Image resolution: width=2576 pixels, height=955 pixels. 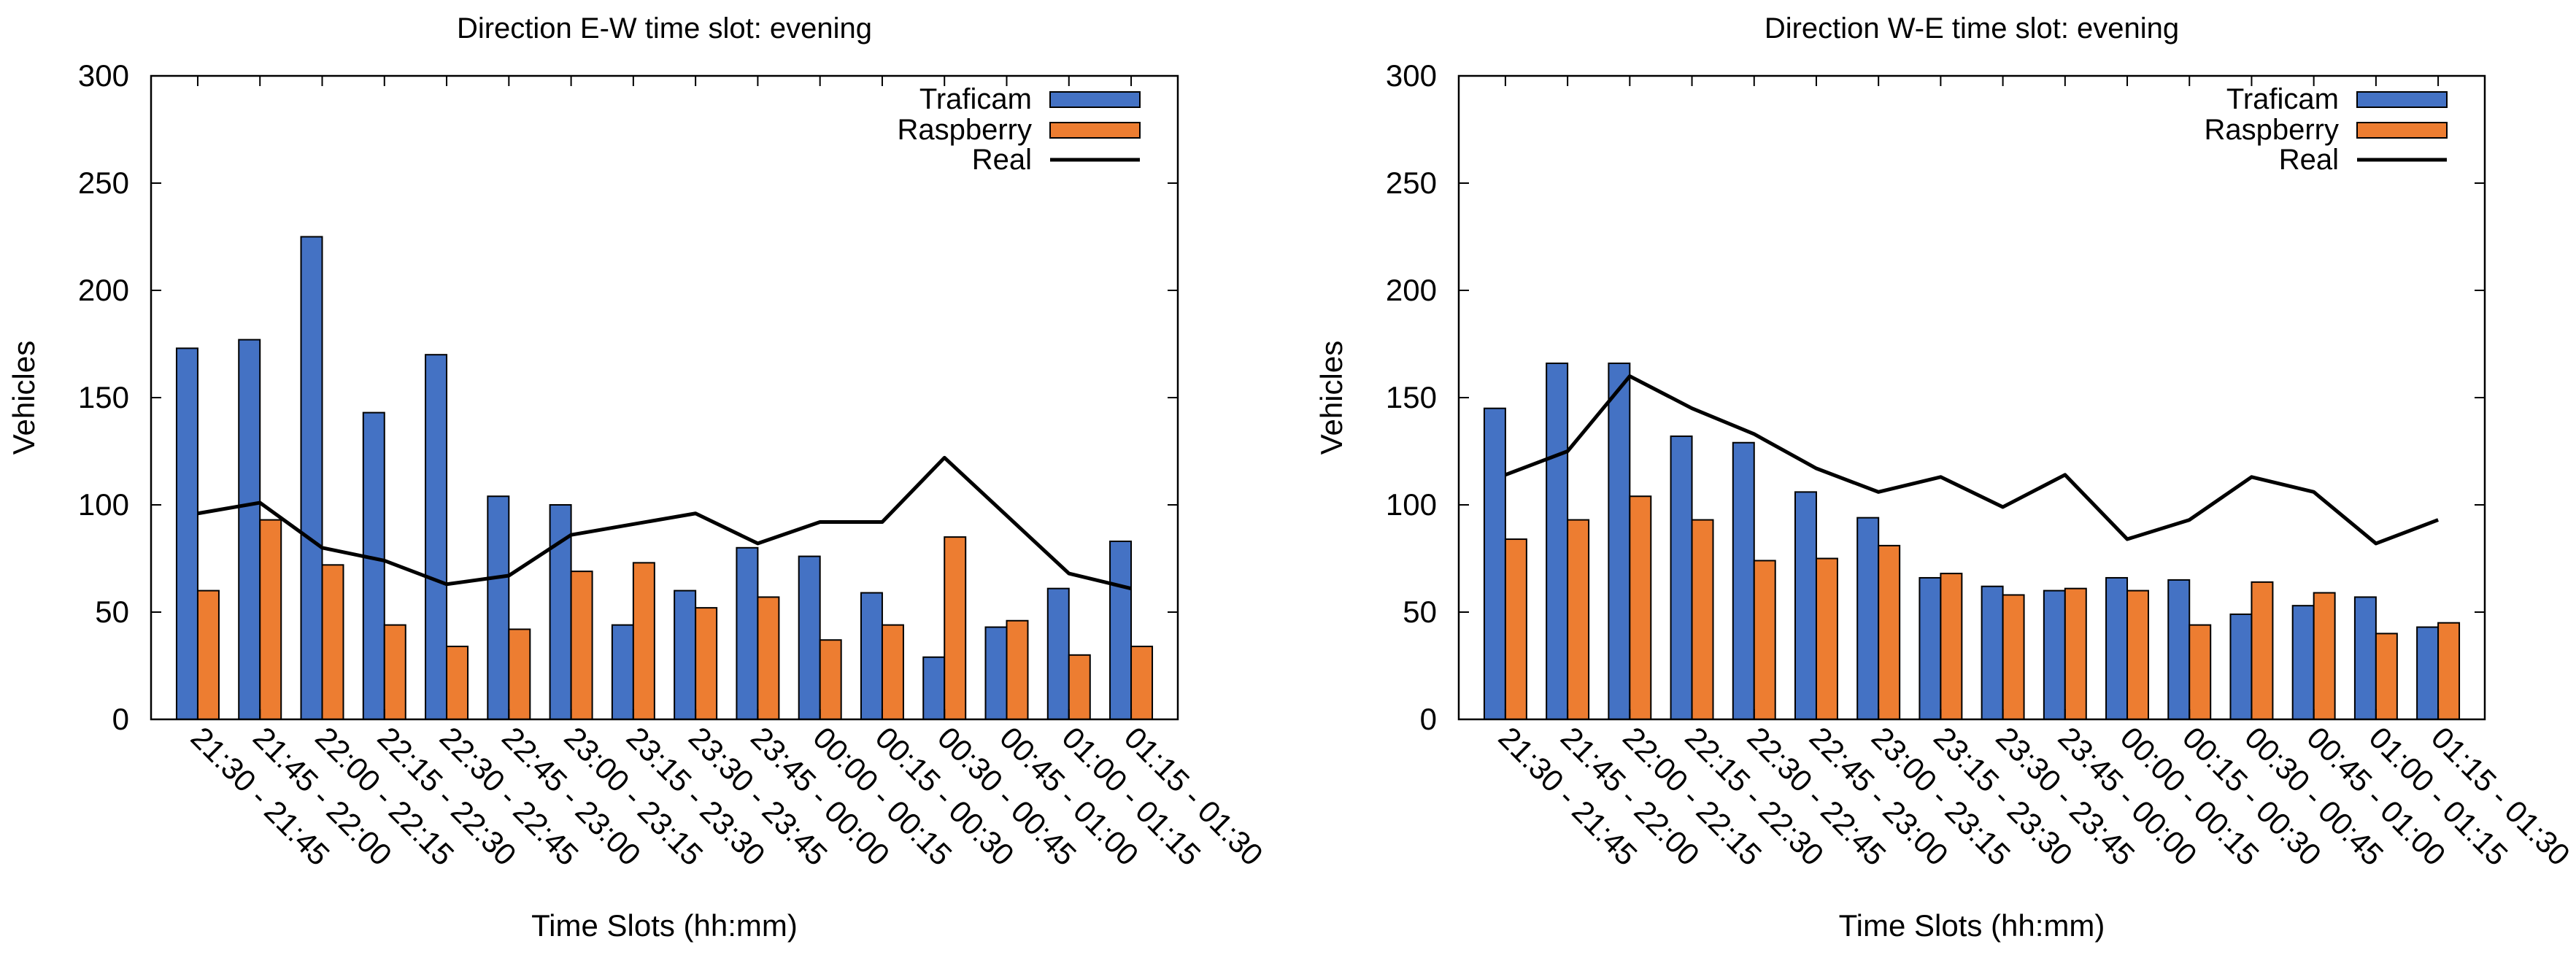 I want to click on chart-title: Direction W-E time slot: evening, so click(x=1972, y=28).